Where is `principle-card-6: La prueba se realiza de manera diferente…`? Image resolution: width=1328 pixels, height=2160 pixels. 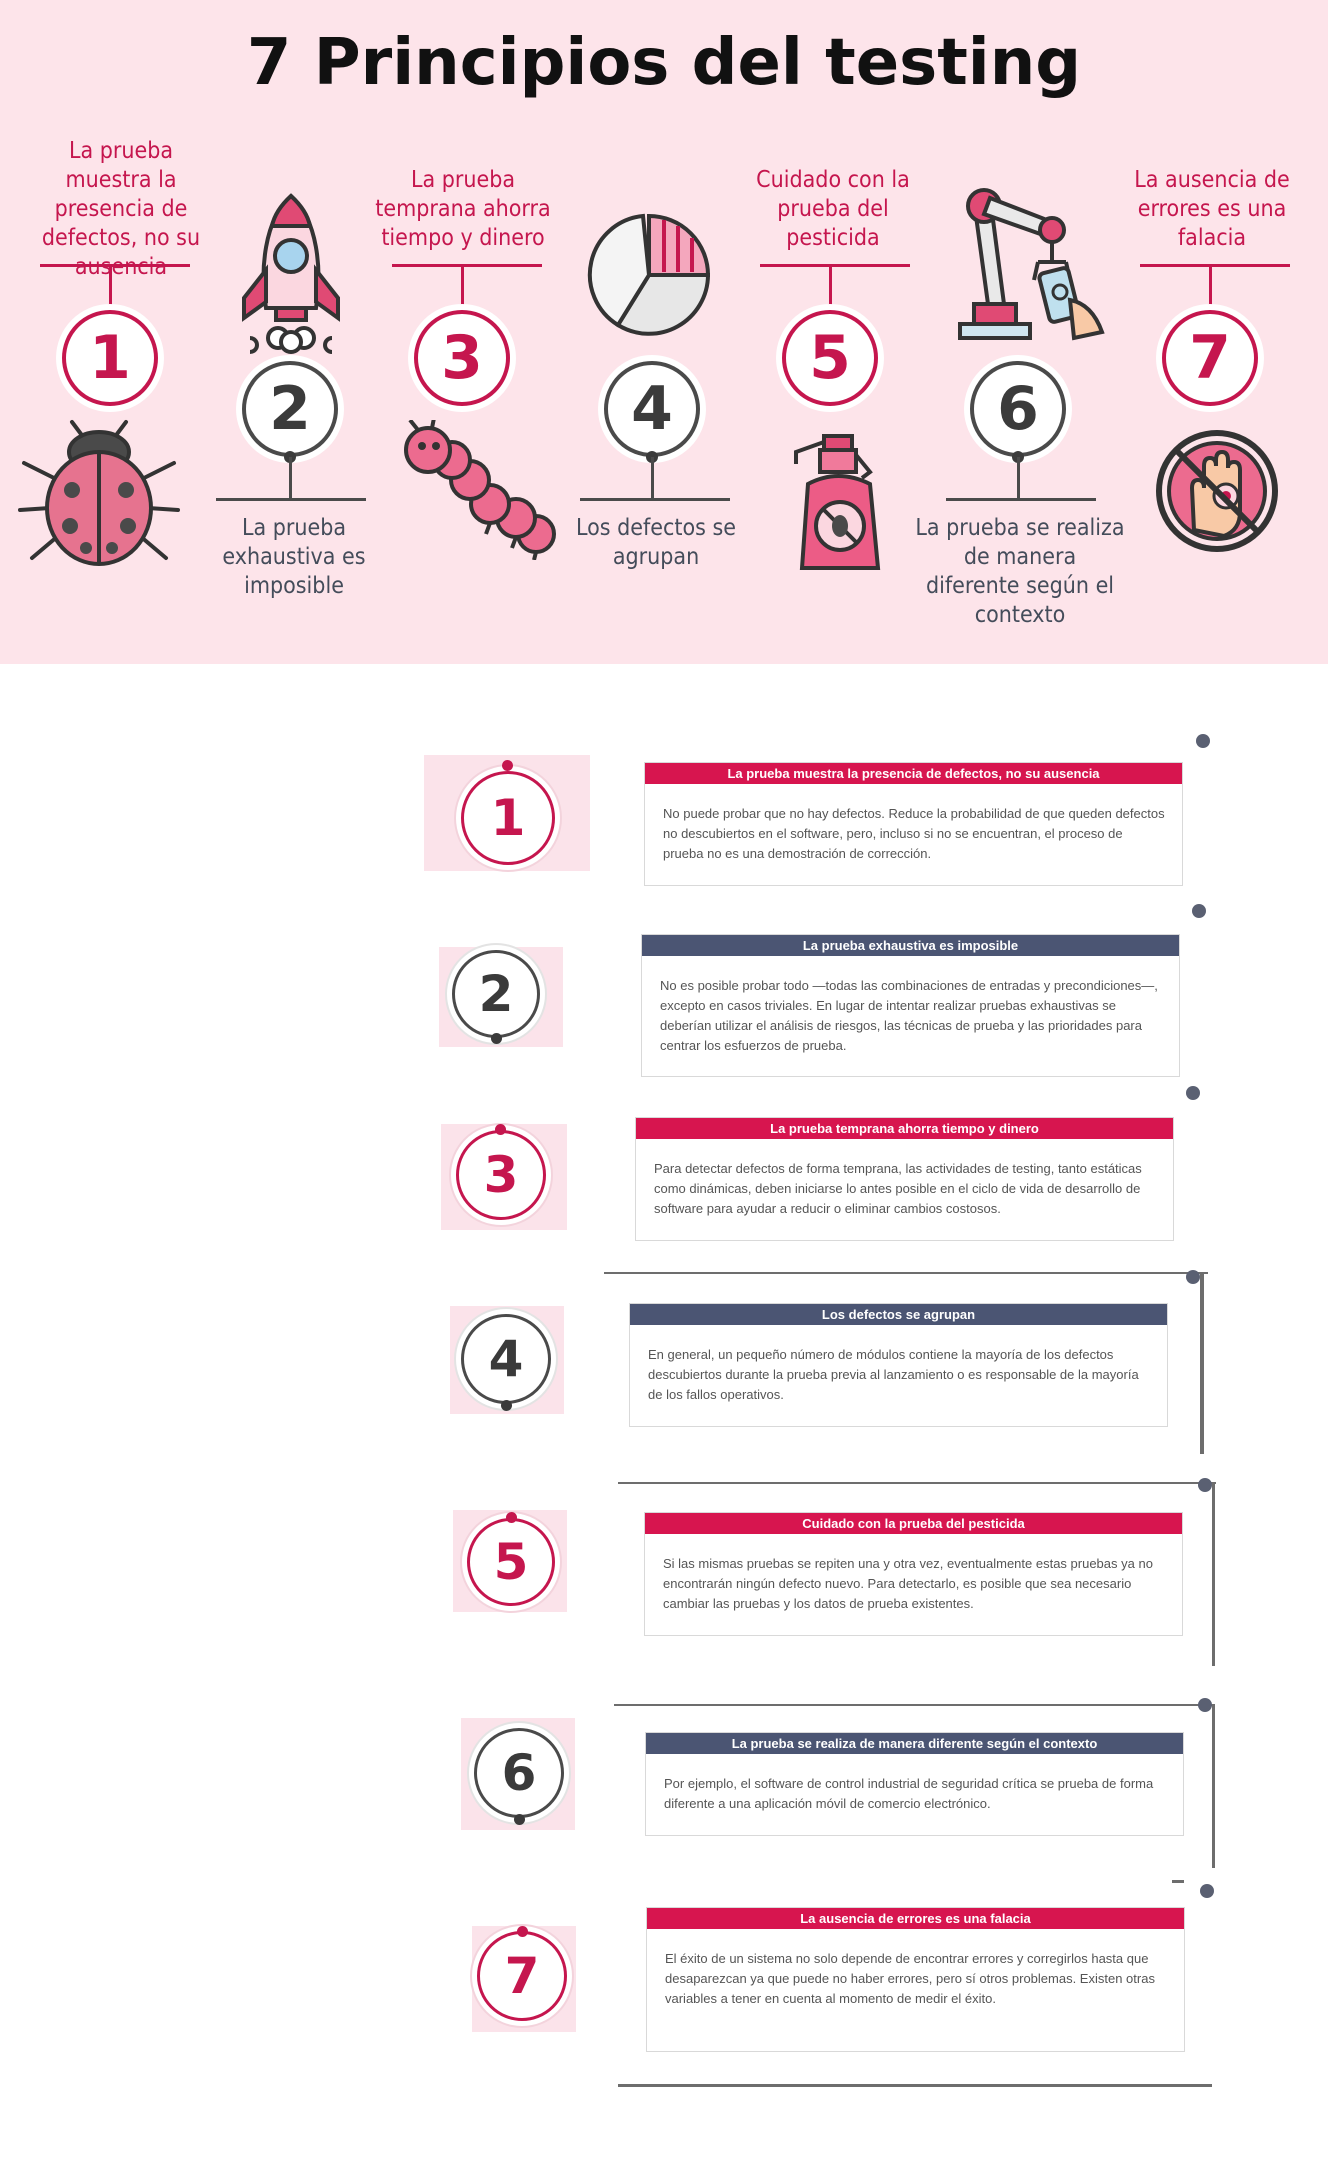
principle-card-6: La prueba se realiza de manera diferente… is located at coordinates (914, 1784).